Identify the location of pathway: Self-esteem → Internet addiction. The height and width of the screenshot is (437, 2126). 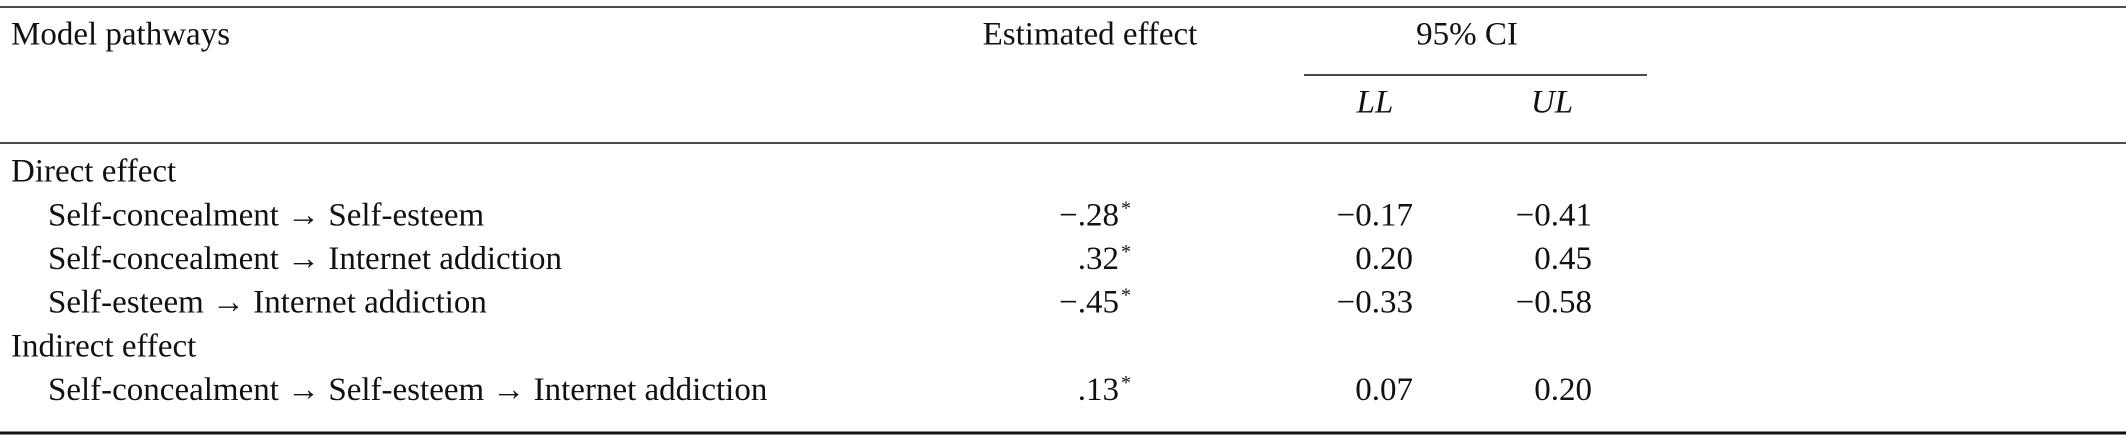
(267, 303).